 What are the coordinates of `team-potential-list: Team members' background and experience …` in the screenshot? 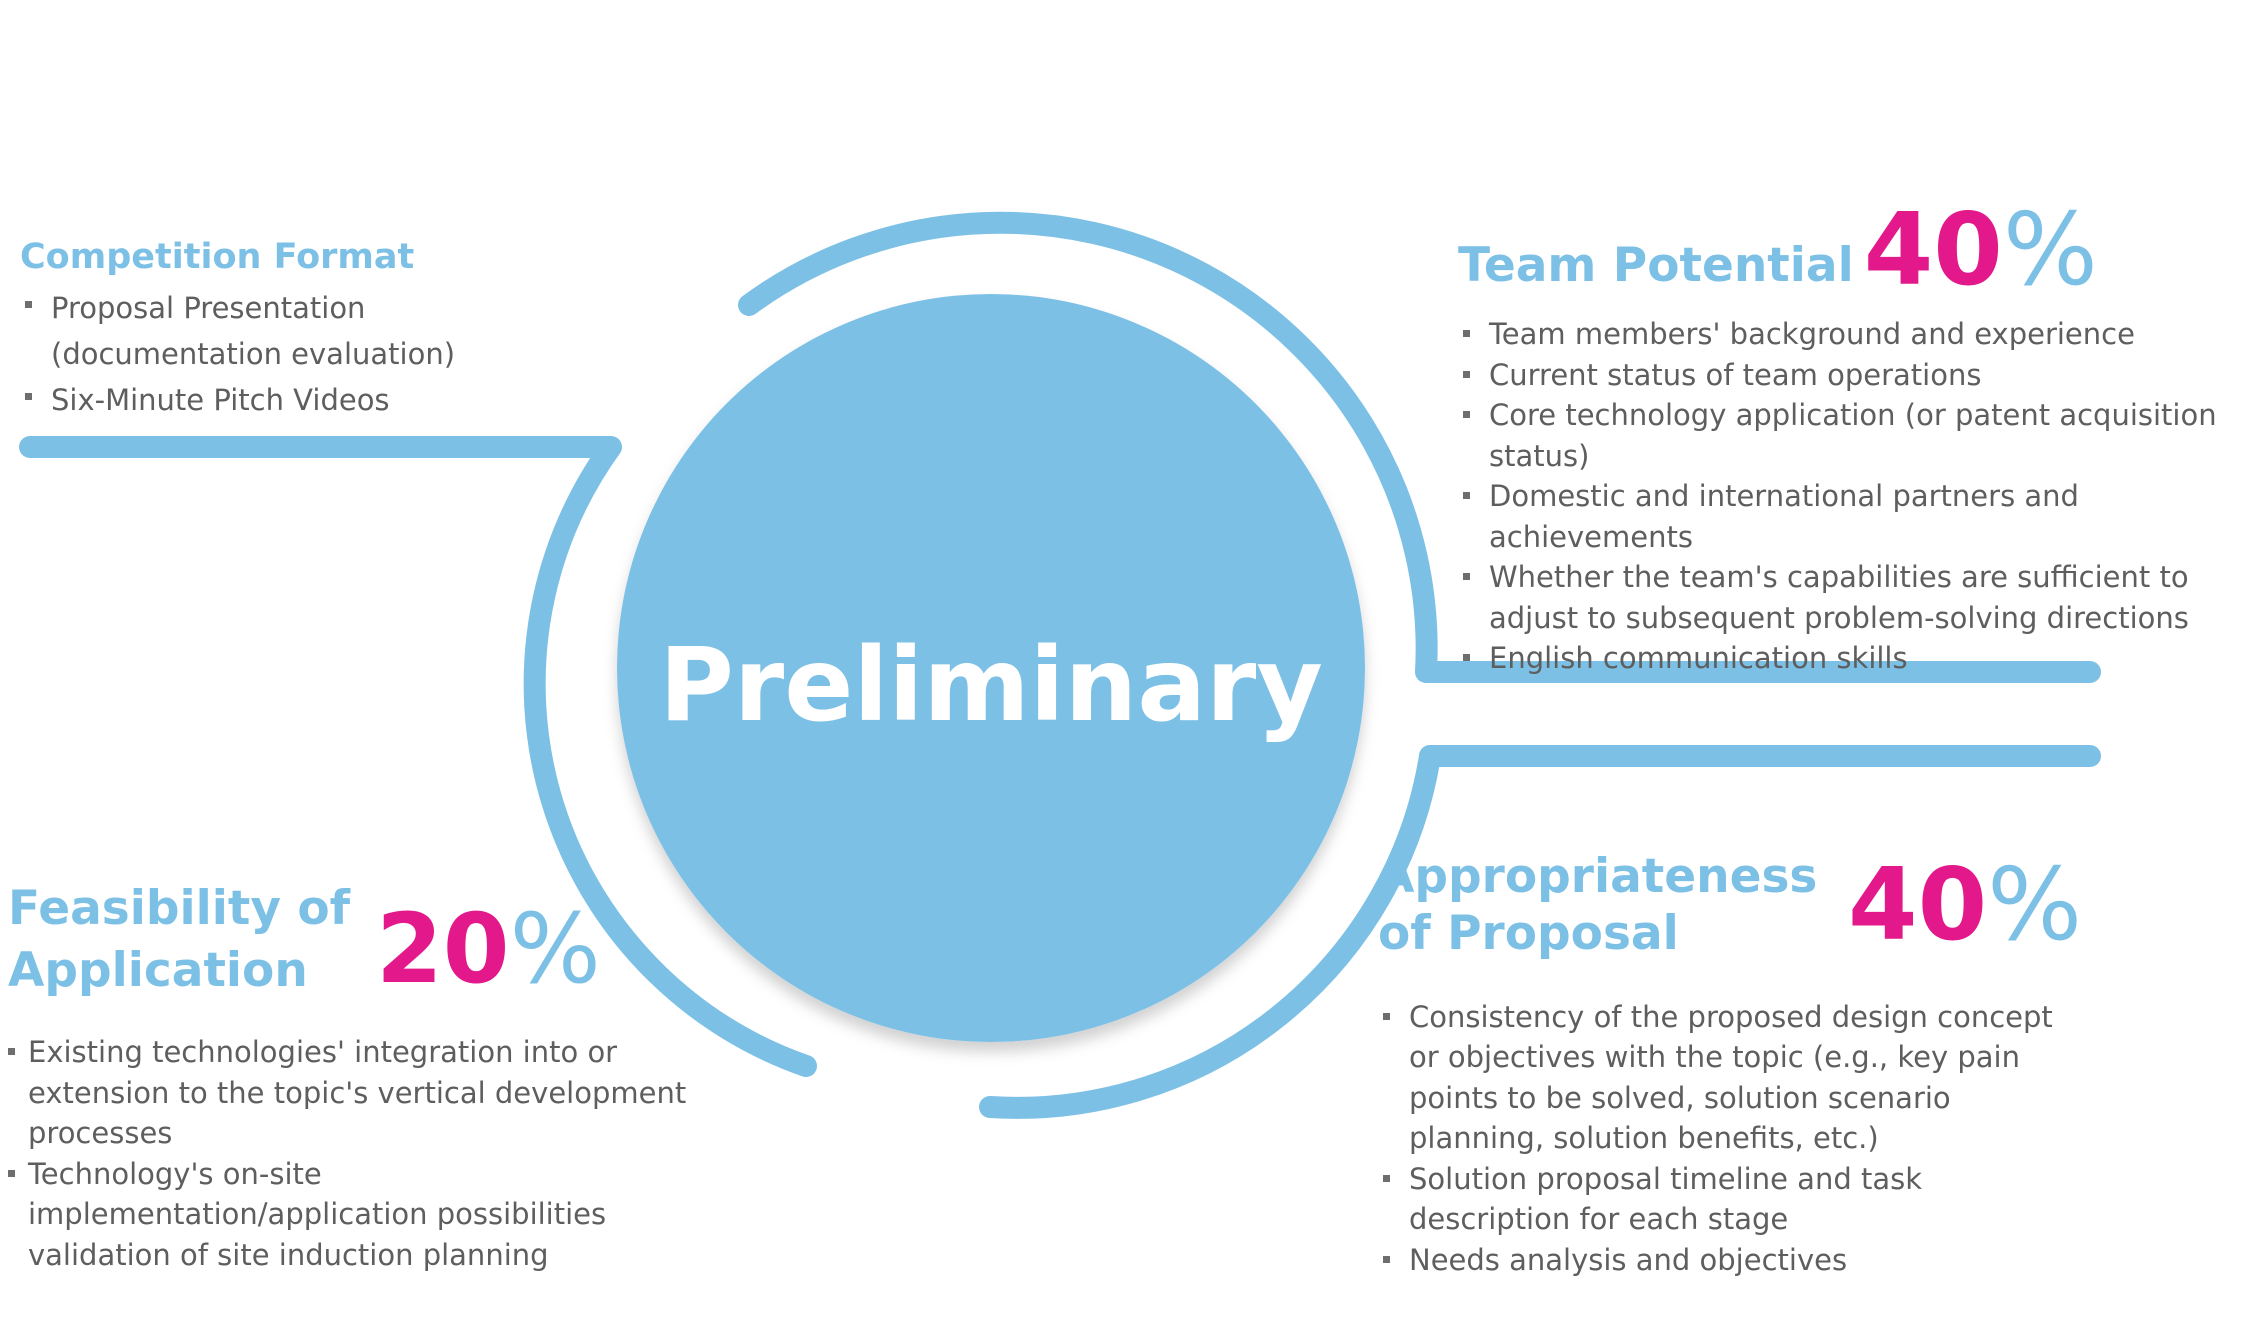 It's located at (1853, 496).